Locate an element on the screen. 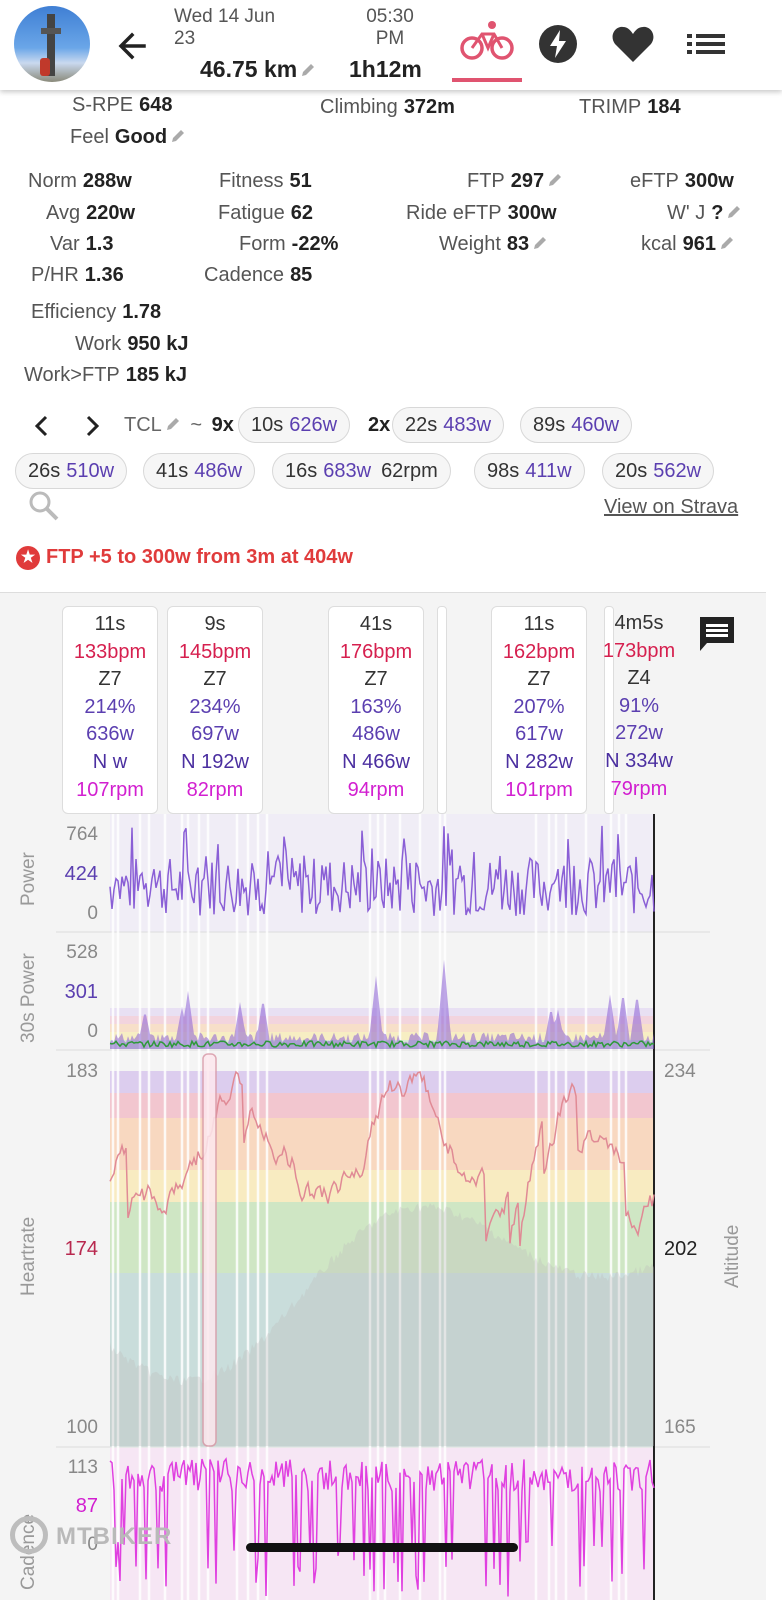 The width and height of the screenshot is (782, 1600). ride-eftp-stat: Ride eFTP 300w is located at coordinates (481, 213).